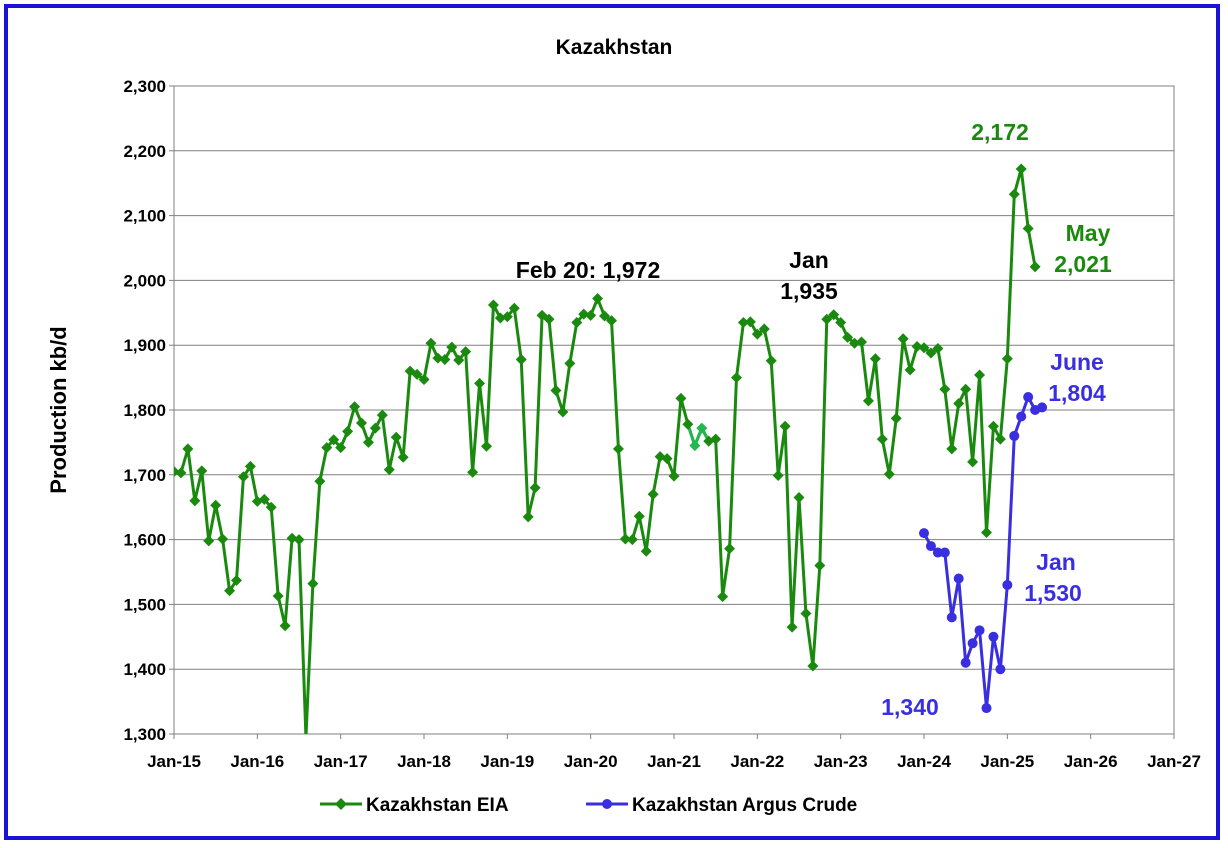  I want to click on annotation-may-value: 2,021, so click(1083, 264).